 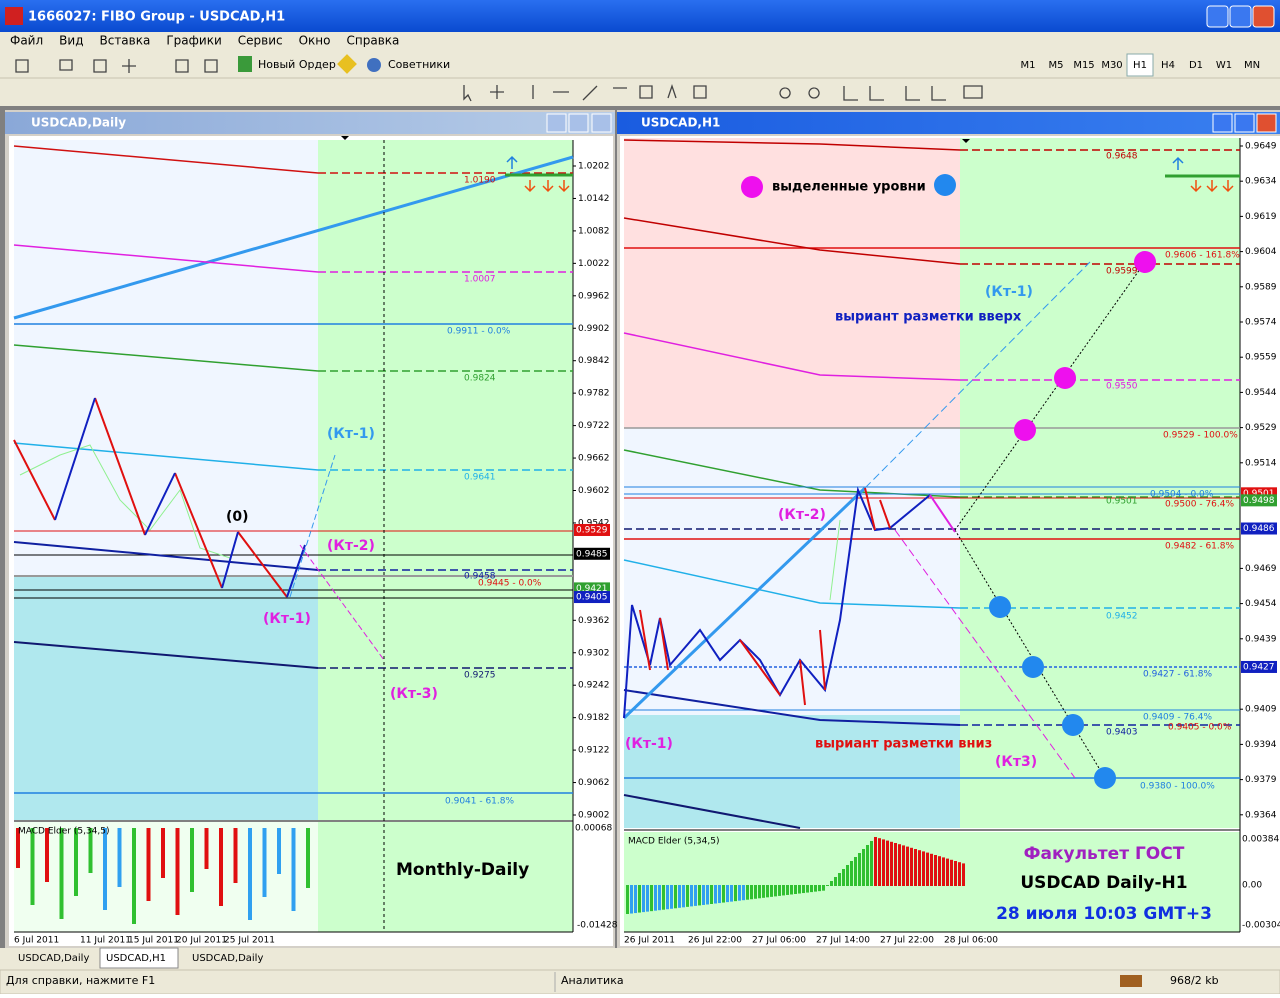 What do you see at coordinates (1122, 387) in the screenshot?
I see `level-label: 0.9550` at bounding box center [1122, 387].